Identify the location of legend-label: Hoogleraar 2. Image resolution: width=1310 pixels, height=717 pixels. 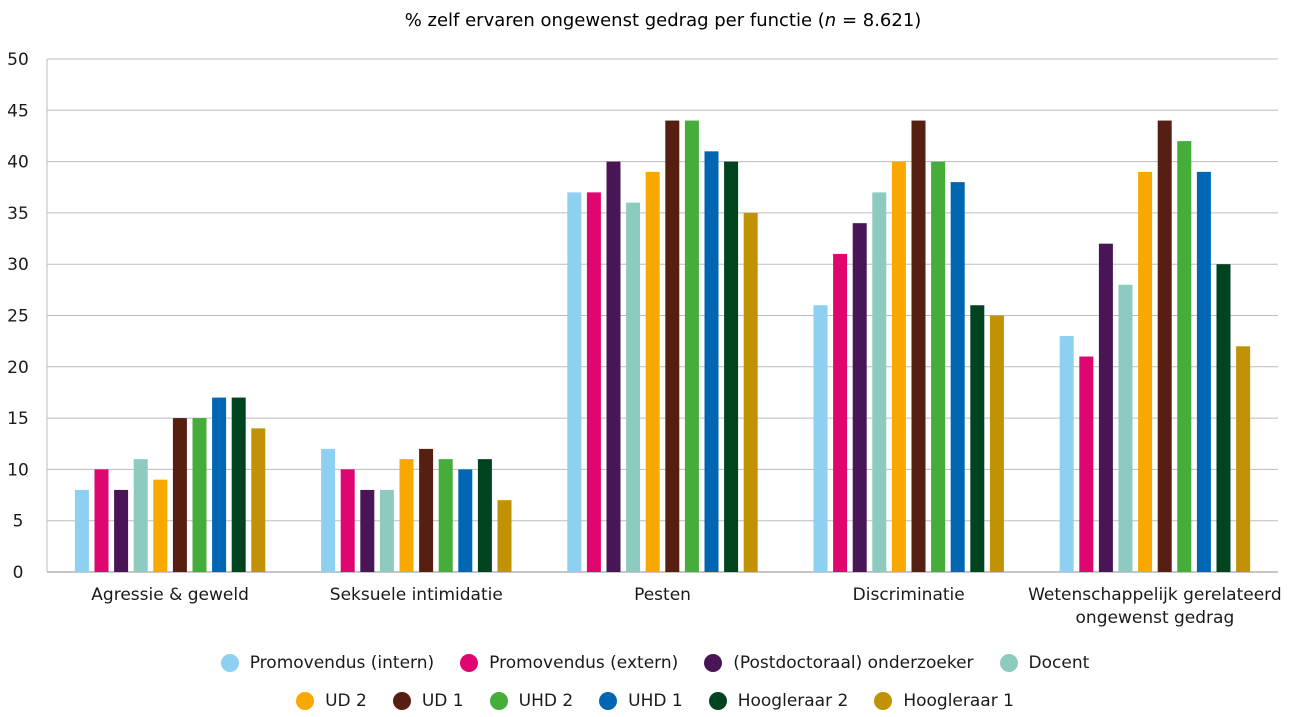
(793, 701).